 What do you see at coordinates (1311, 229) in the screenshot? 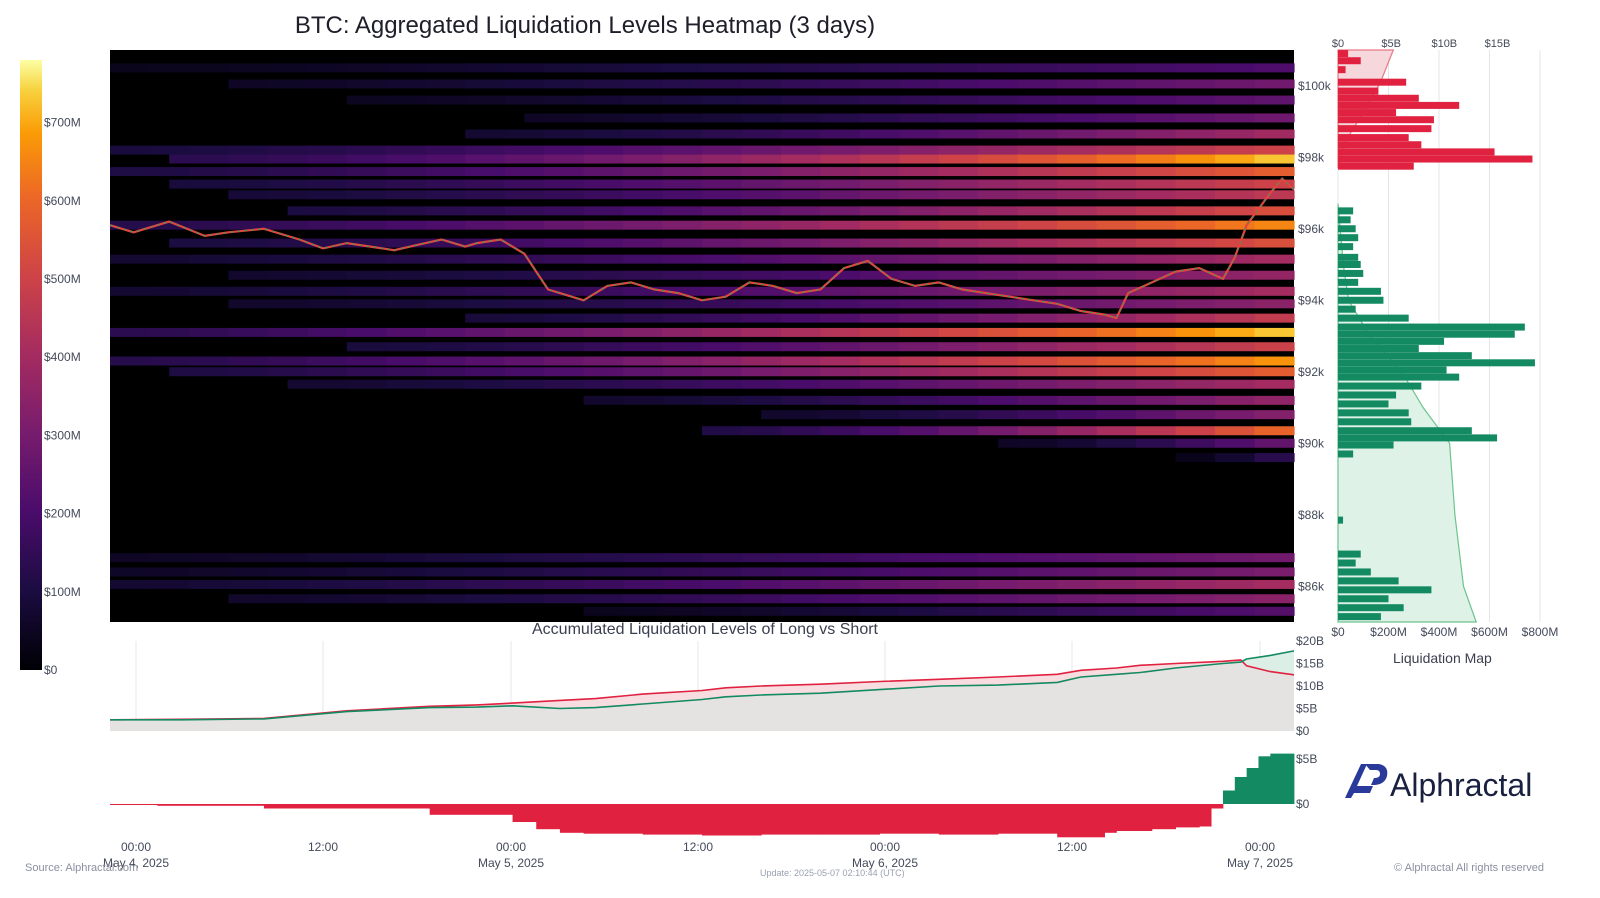
I see `y-tick-label: $96k` at bounding box center [1311, 229].